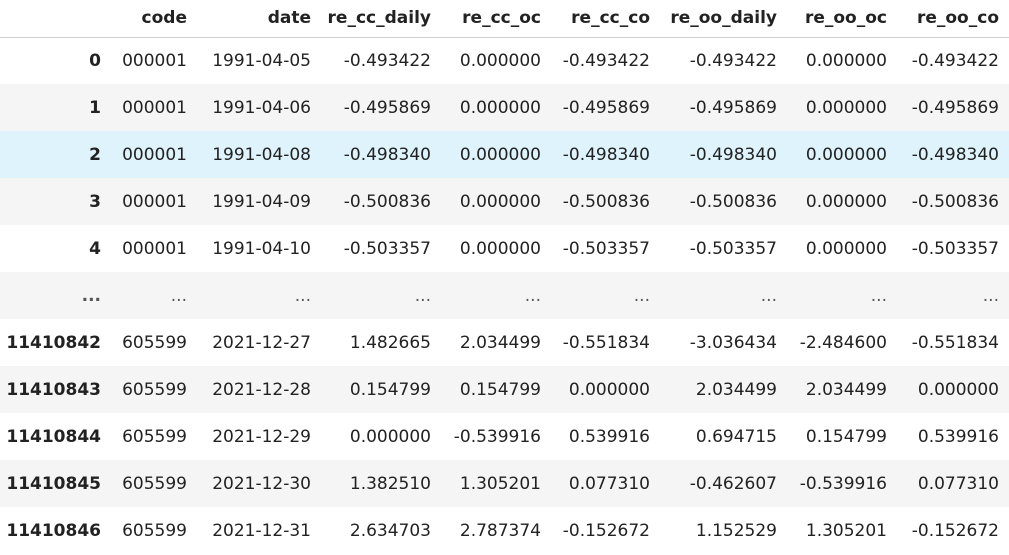 The image size is (1009, 555). I want to click on column-header: re_cc_daily, so click(381, 19).